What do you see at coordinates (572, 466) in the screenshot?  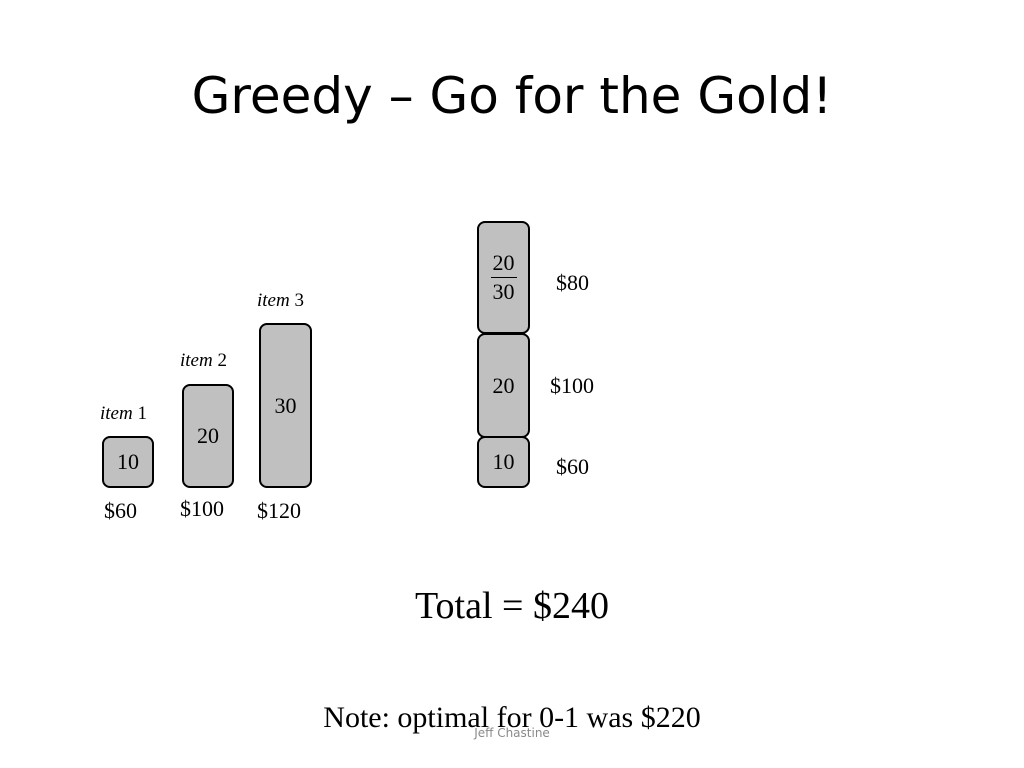 I see `knapsack-bottom-price: $60` at bounding box center [572, 466].